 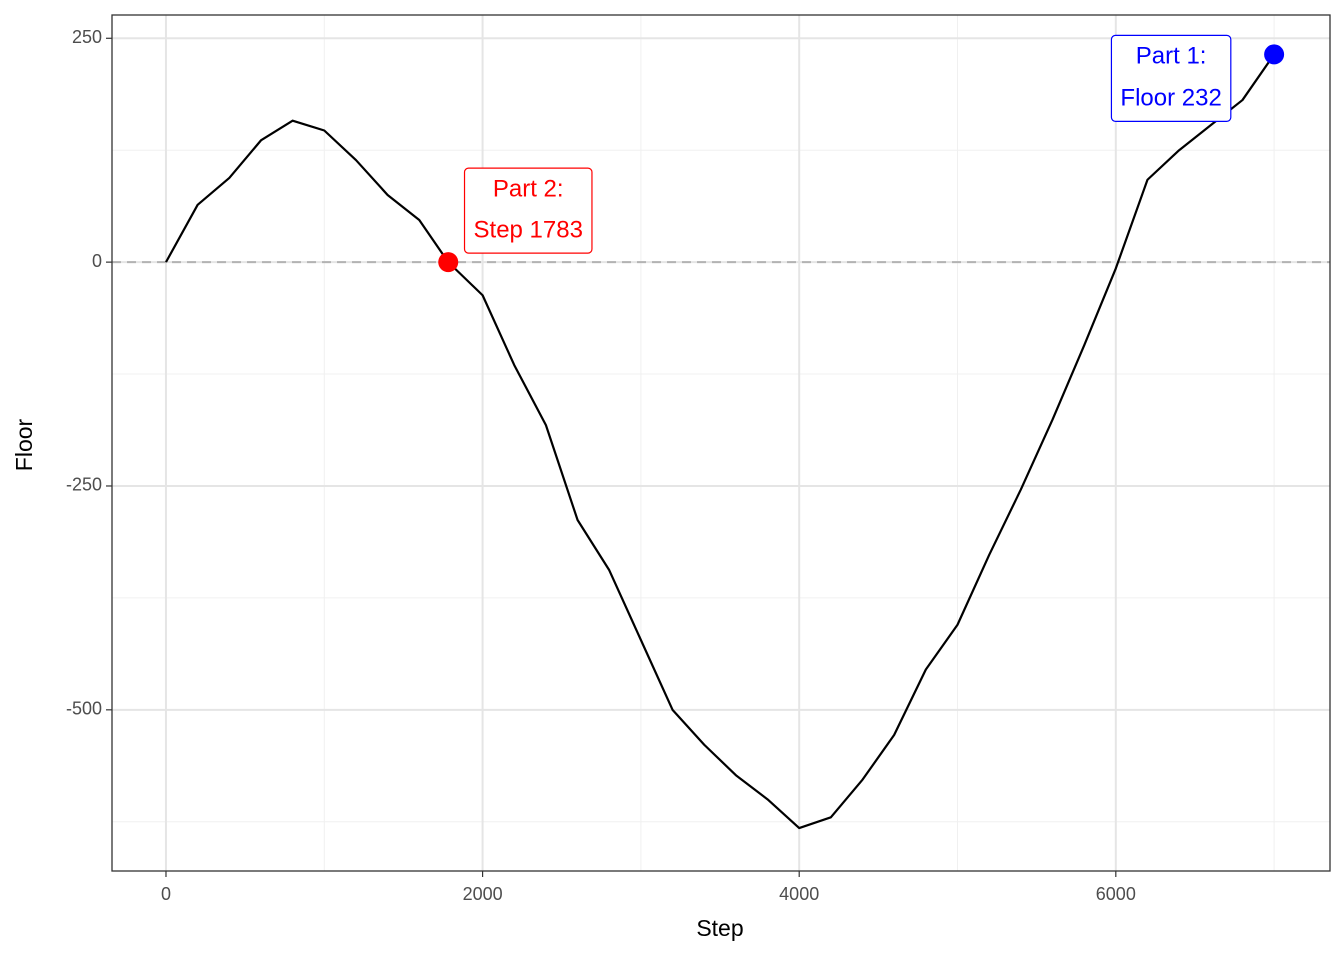 I want to click on annotation-label: Part 2: Step 1783, so click(x=528, y=210).